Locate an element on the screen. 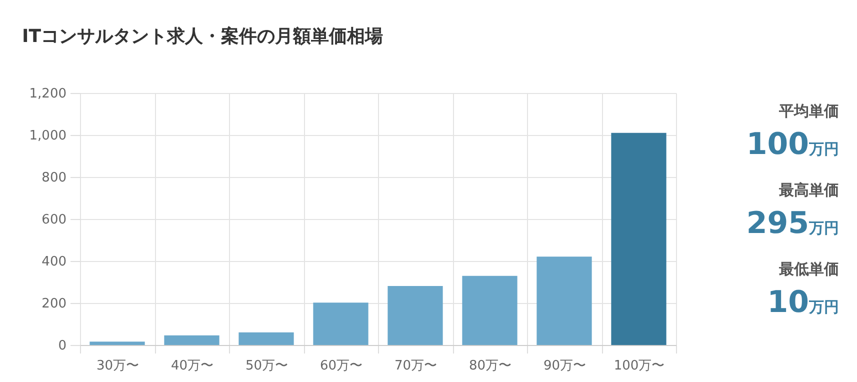 Image resolution: width=857 pixels, height=382 pixels. x-tick-label: 90万〜 is located at coordinates (564, 366).